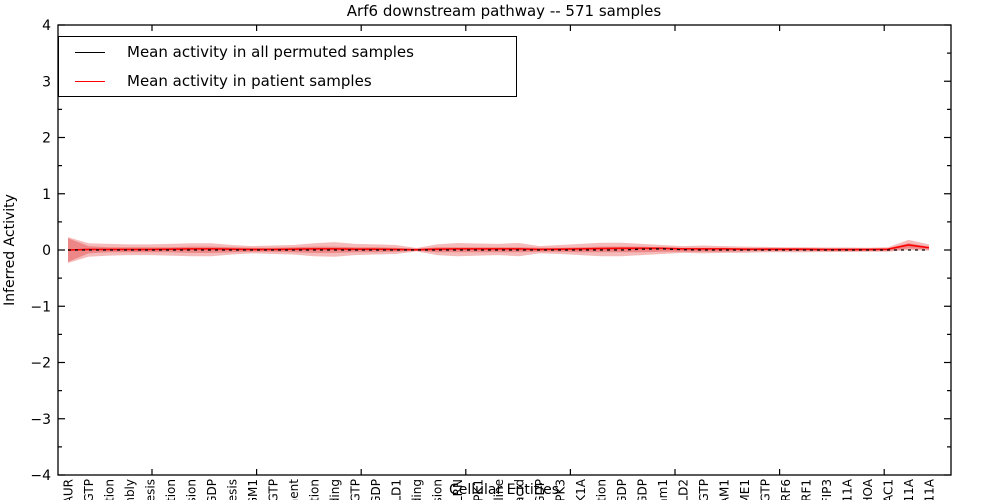 Image resolution: width=1000 pixels, height=500 pixels. Describe the element at coordinates (10, 250) in the screenshot. I see `y-axis-label: Inferred Activity` at that location.